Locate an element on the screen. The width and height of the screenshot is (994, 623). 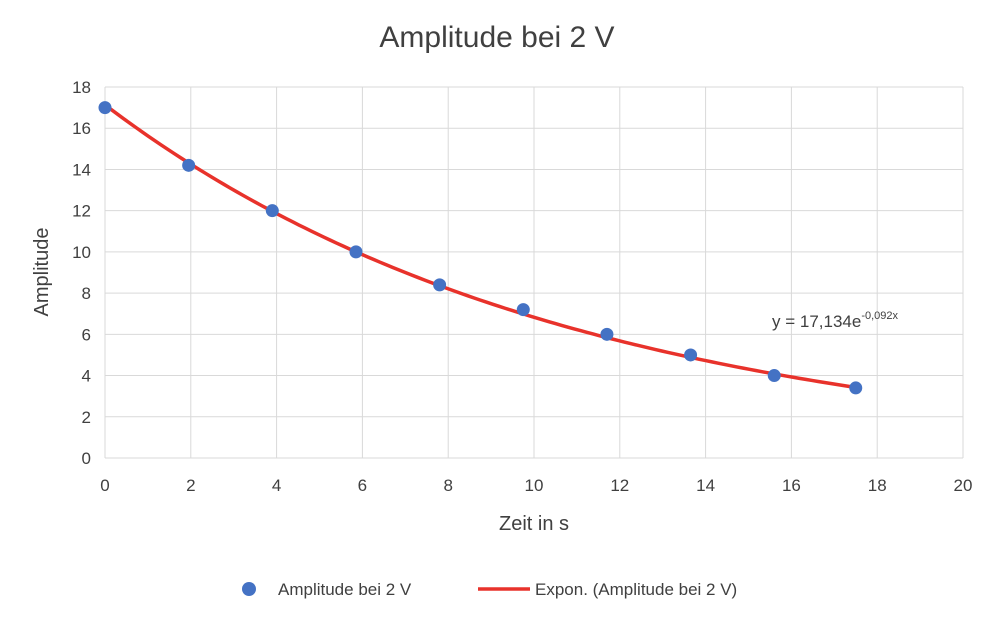
x-tick-label: 10 is located at coordinates (534, 485).